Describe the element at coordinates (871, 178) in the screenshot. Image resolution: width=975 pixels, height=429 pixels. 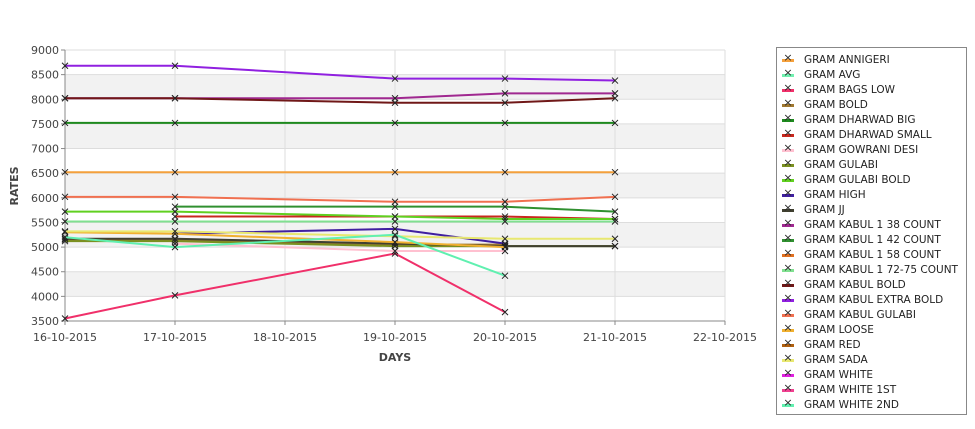
I see `legend-item: × GRAM GULABI BOLD` at that location.